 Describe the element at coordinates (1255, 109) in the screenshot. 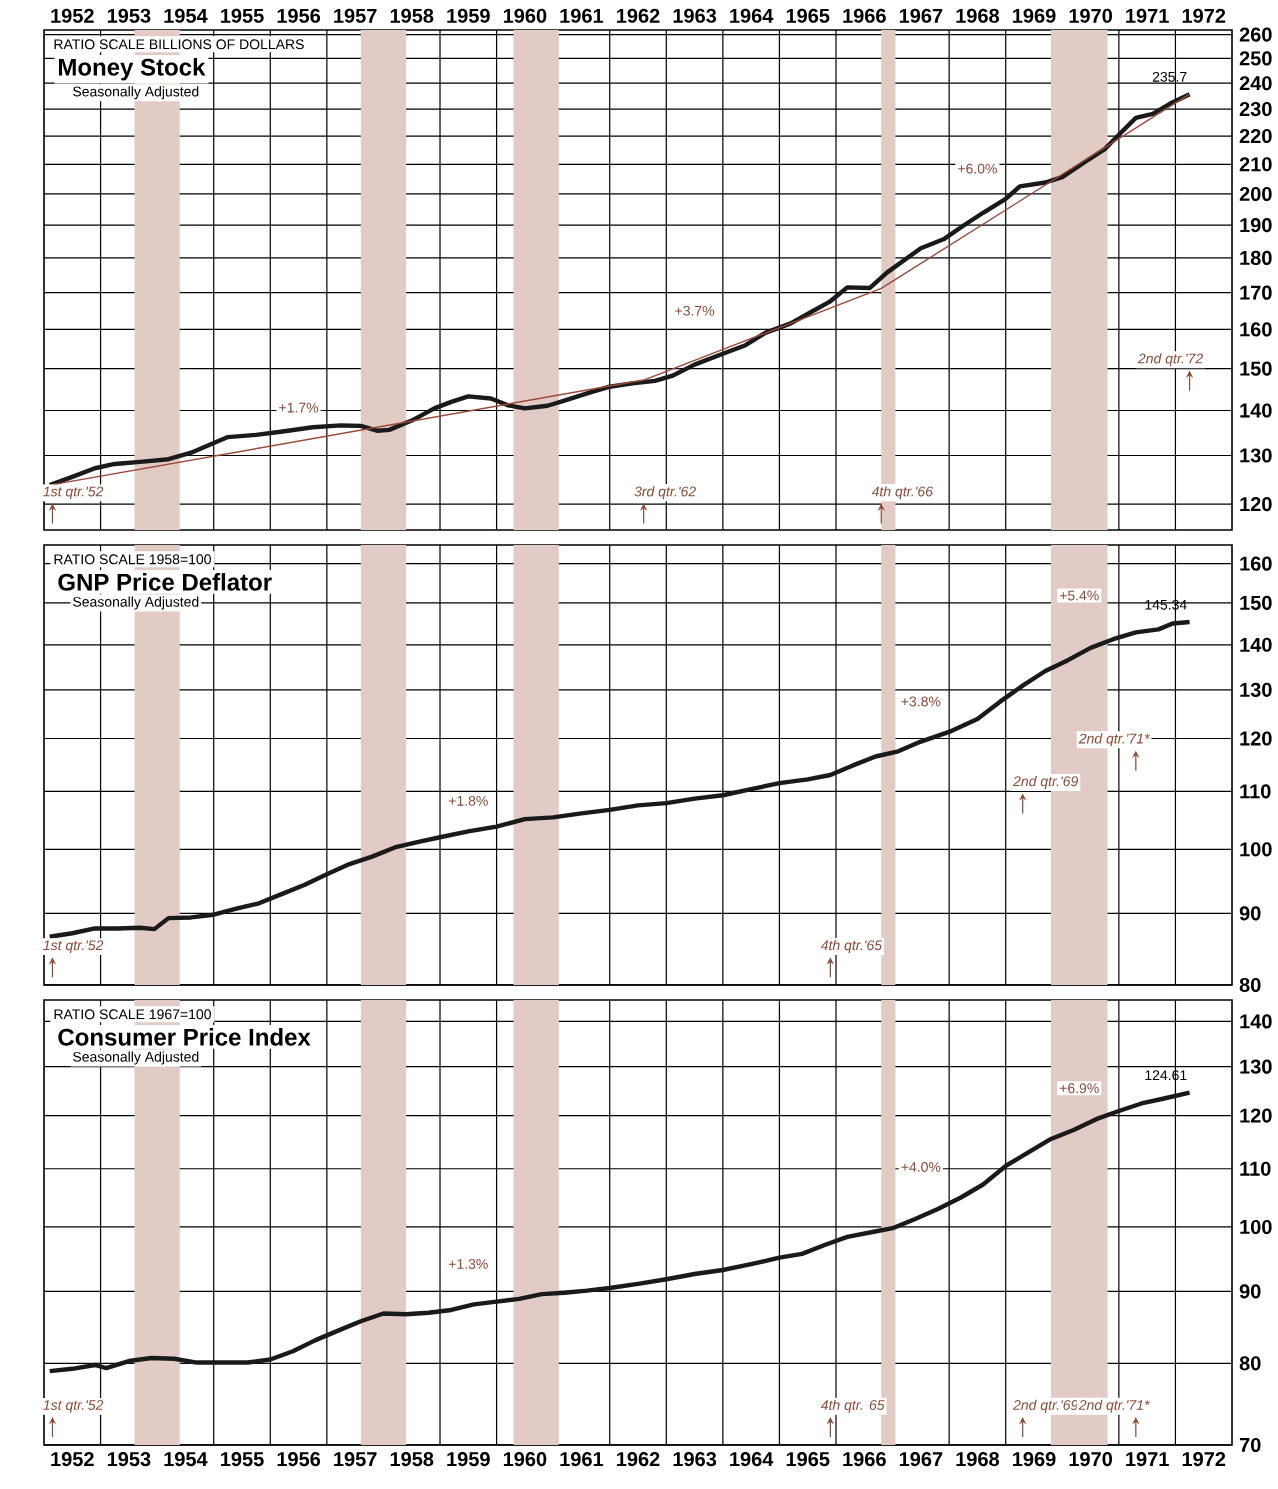

I see `y-tick-label: 230` at that location.